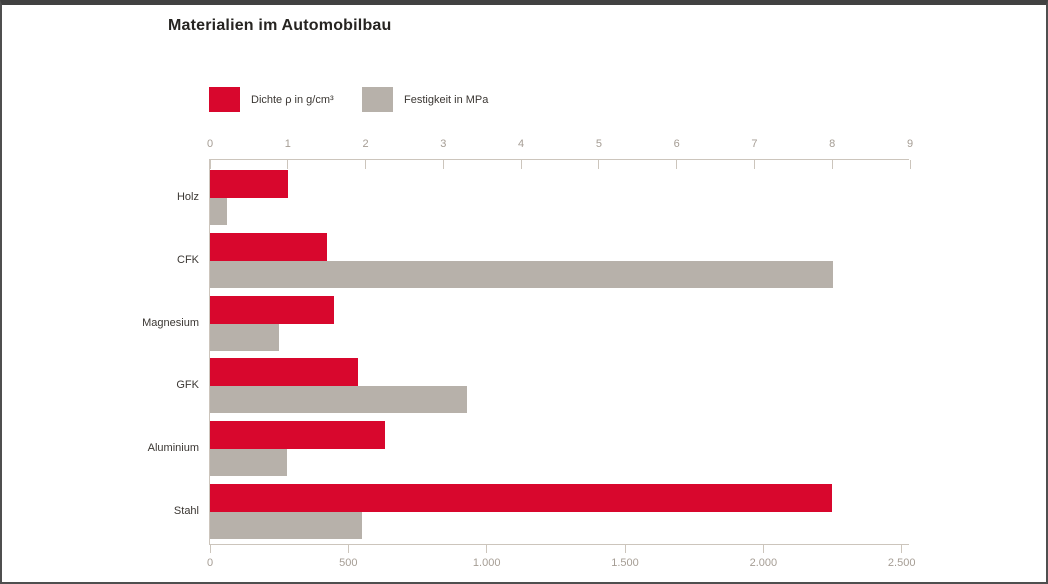 Image resolution: width=1048 pixels, height=584 pixels. What do you see at coordinates (224, 99) in the screenshot?
I see `legend-swatch-dichte-icon` at bounding box center [224, 99].